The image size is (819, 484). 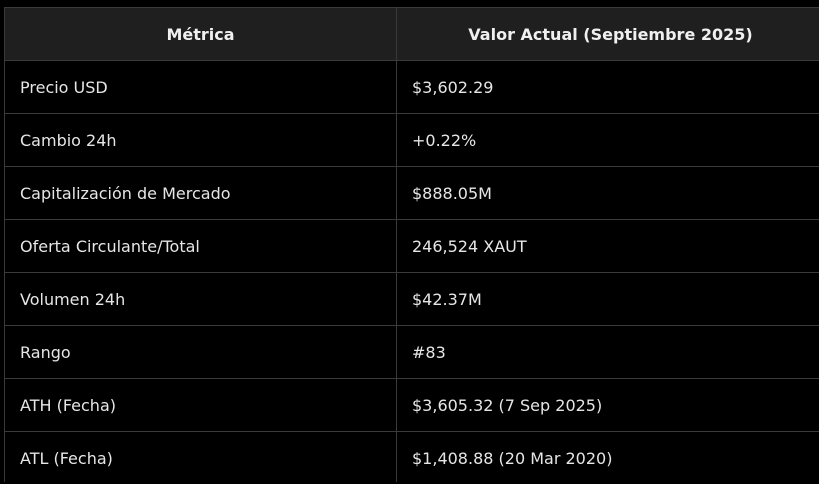 What do you see at coordinates (607, 456) in the screenshot?
I see `value-cell: $1,408.88 (20 Mar 2020)` at bounding box center [607, 456].